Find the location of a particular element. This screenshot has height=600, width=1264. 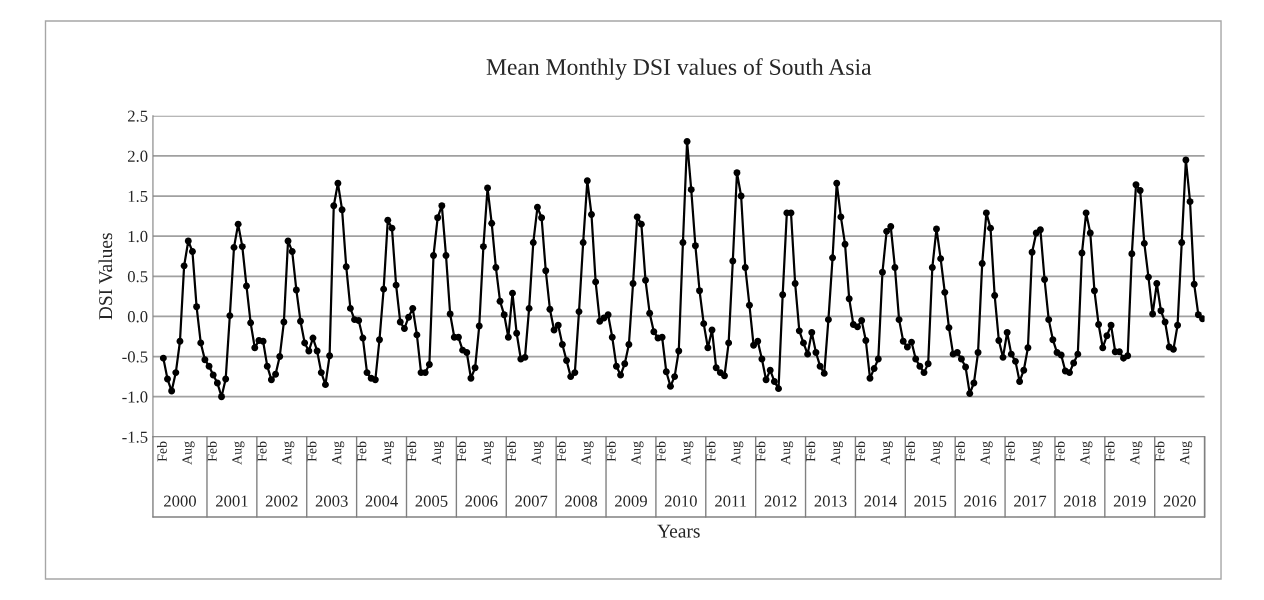

y-tick-label: 0.5 is located at coordinates (137, 277).